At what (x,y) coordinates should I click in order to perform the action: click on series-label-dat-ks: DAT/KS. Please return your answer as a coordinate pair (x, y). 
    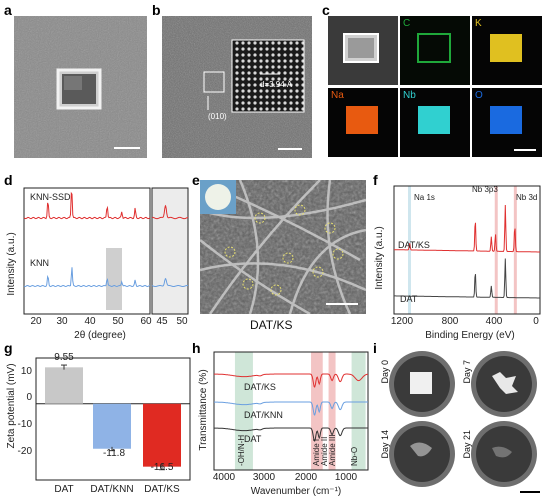
    Looking at the image, I should click on (414, 245).